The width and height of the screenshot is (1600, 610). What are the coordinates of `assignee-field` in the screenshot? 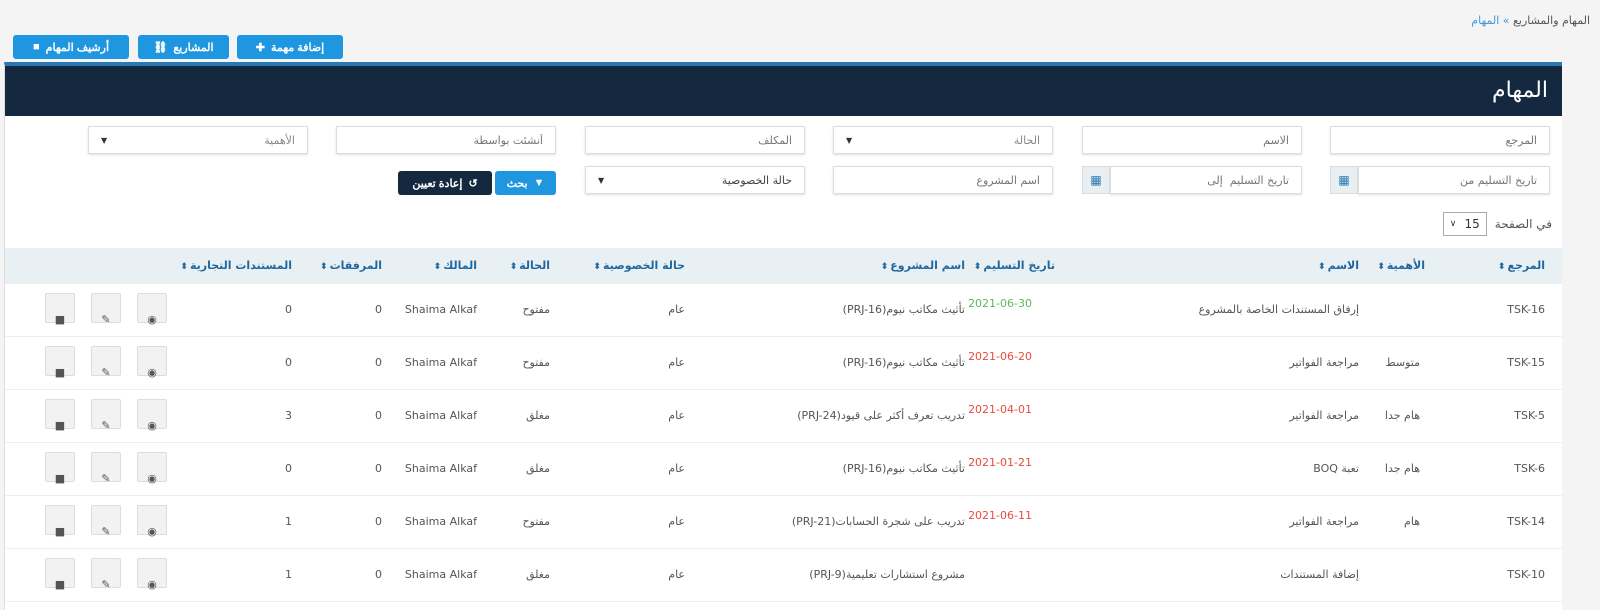 It's located at (695, 140).